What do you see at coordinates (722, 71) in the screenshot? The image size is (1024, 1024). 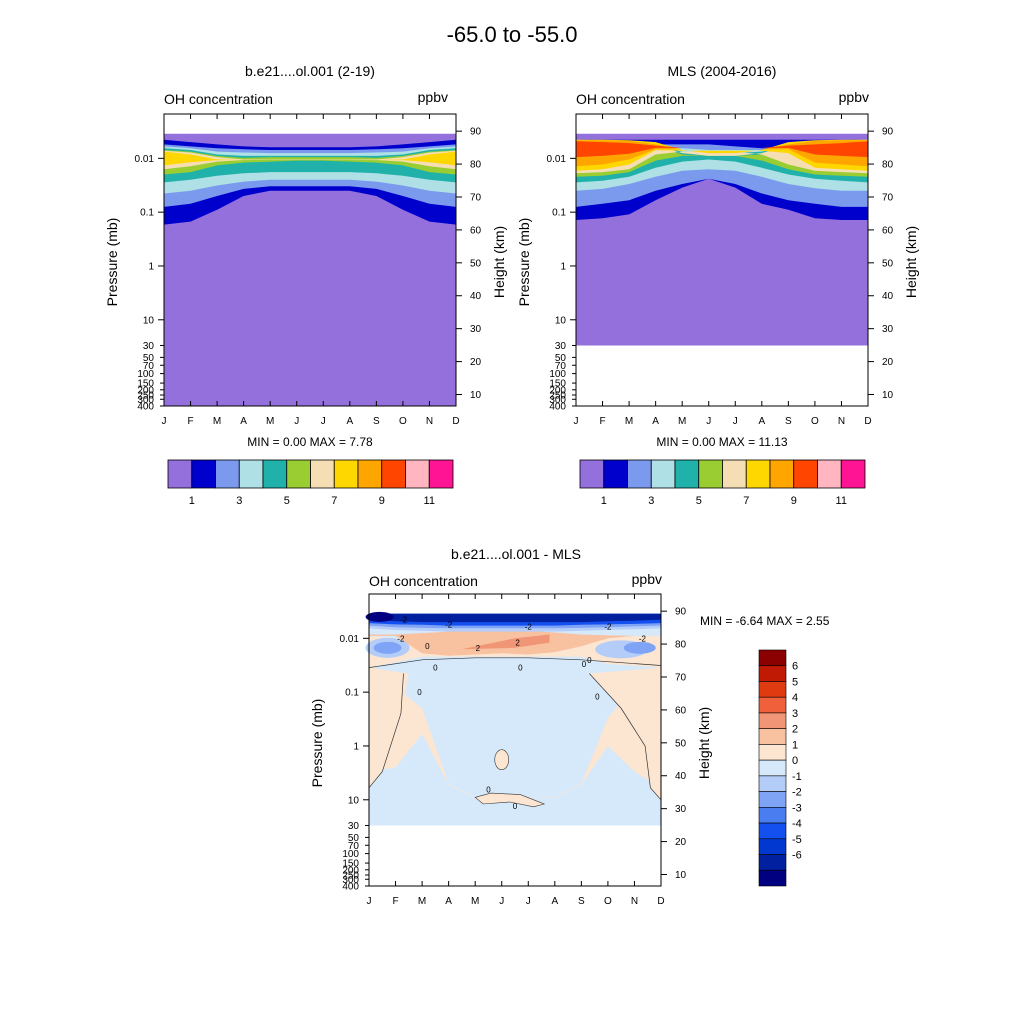 I see `panel-title: MLS (2004-2016)` at bounding box center [722, 71].